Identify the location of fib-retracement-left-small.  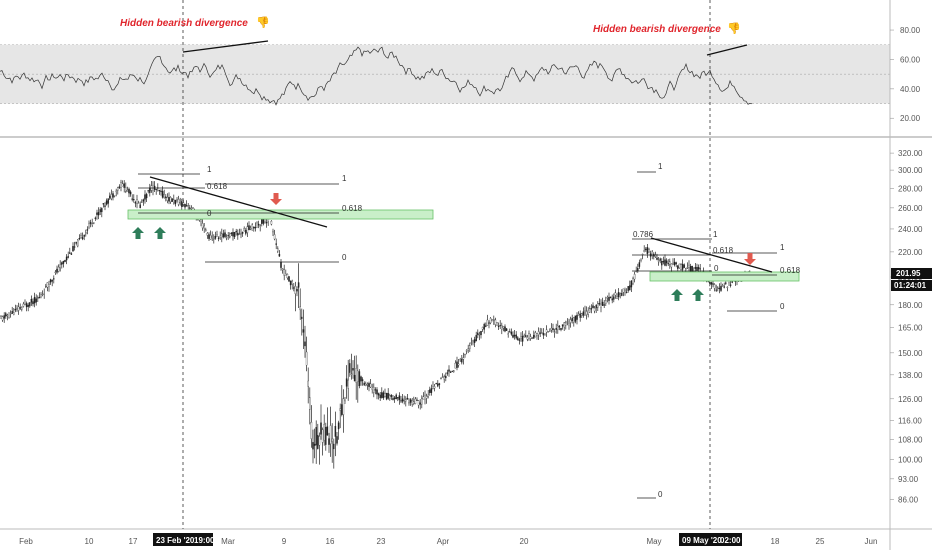
(171, 193).